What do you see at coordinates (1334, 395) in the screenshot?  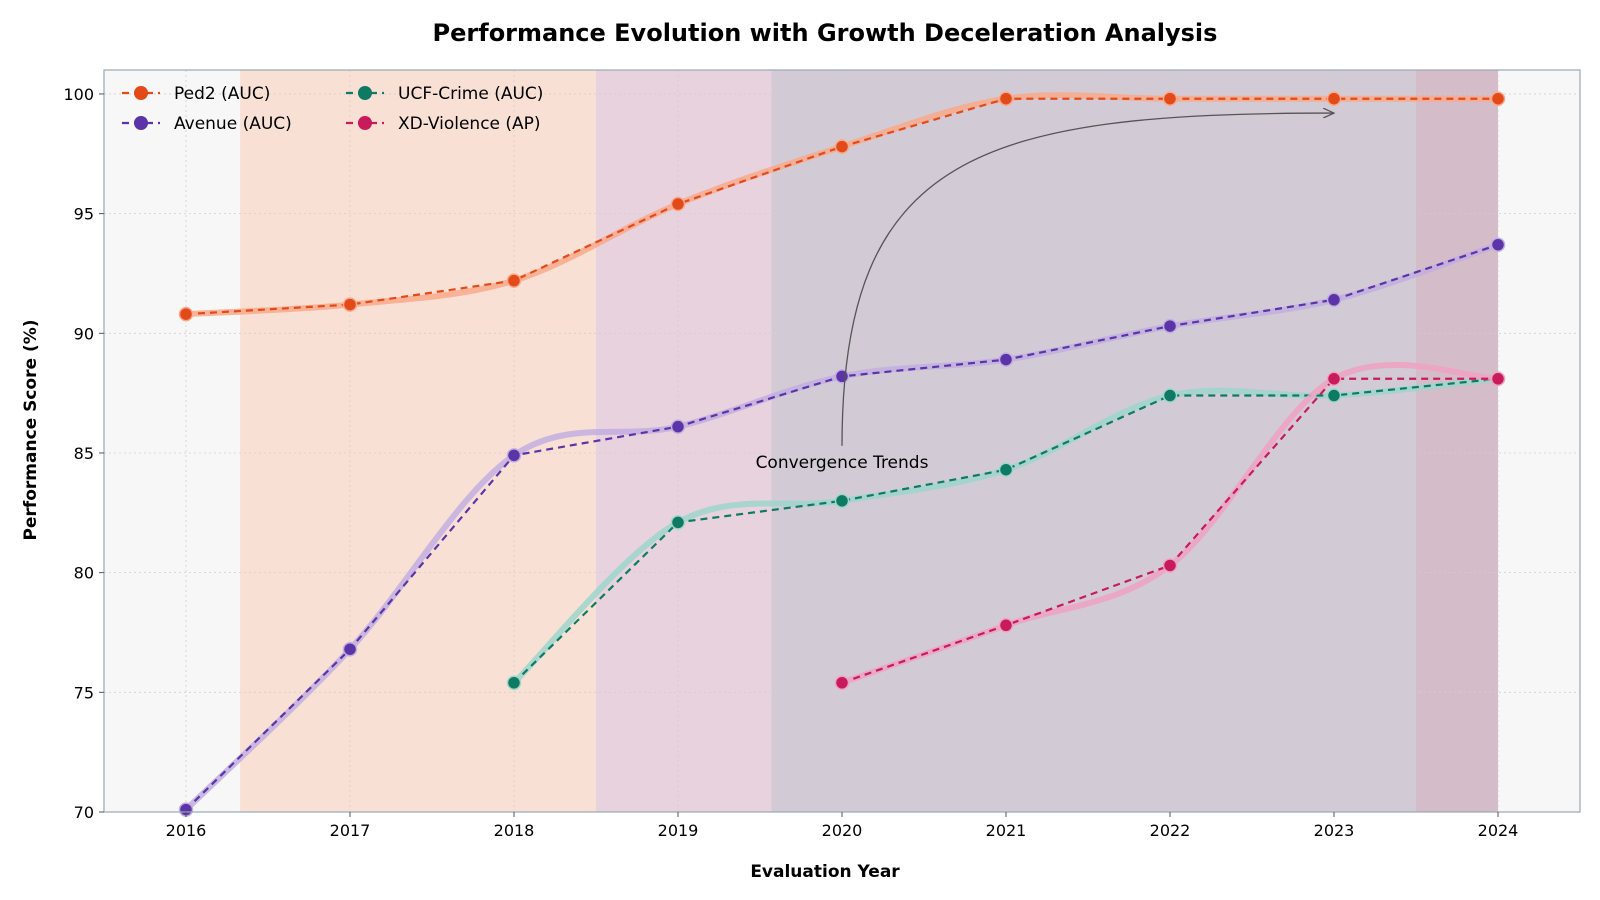 I see `data-point-ucf-crime-auc-2023` at bounding box center [1334, 395].